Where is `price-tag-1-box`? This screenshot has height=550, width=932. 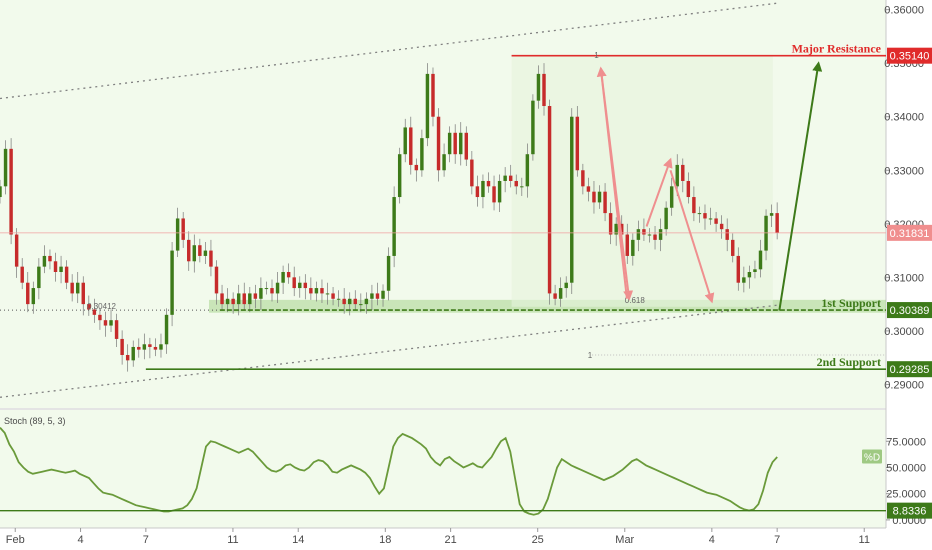 price-tag-1-box is located at coordinates (909, 55).